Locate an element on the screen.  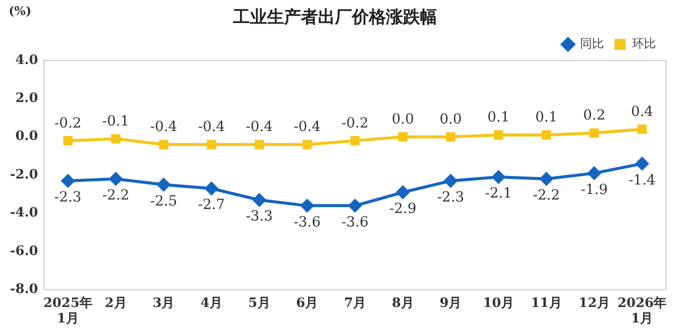
x-tick-label: 2025年 1月 is located at coordinates (68, 311).